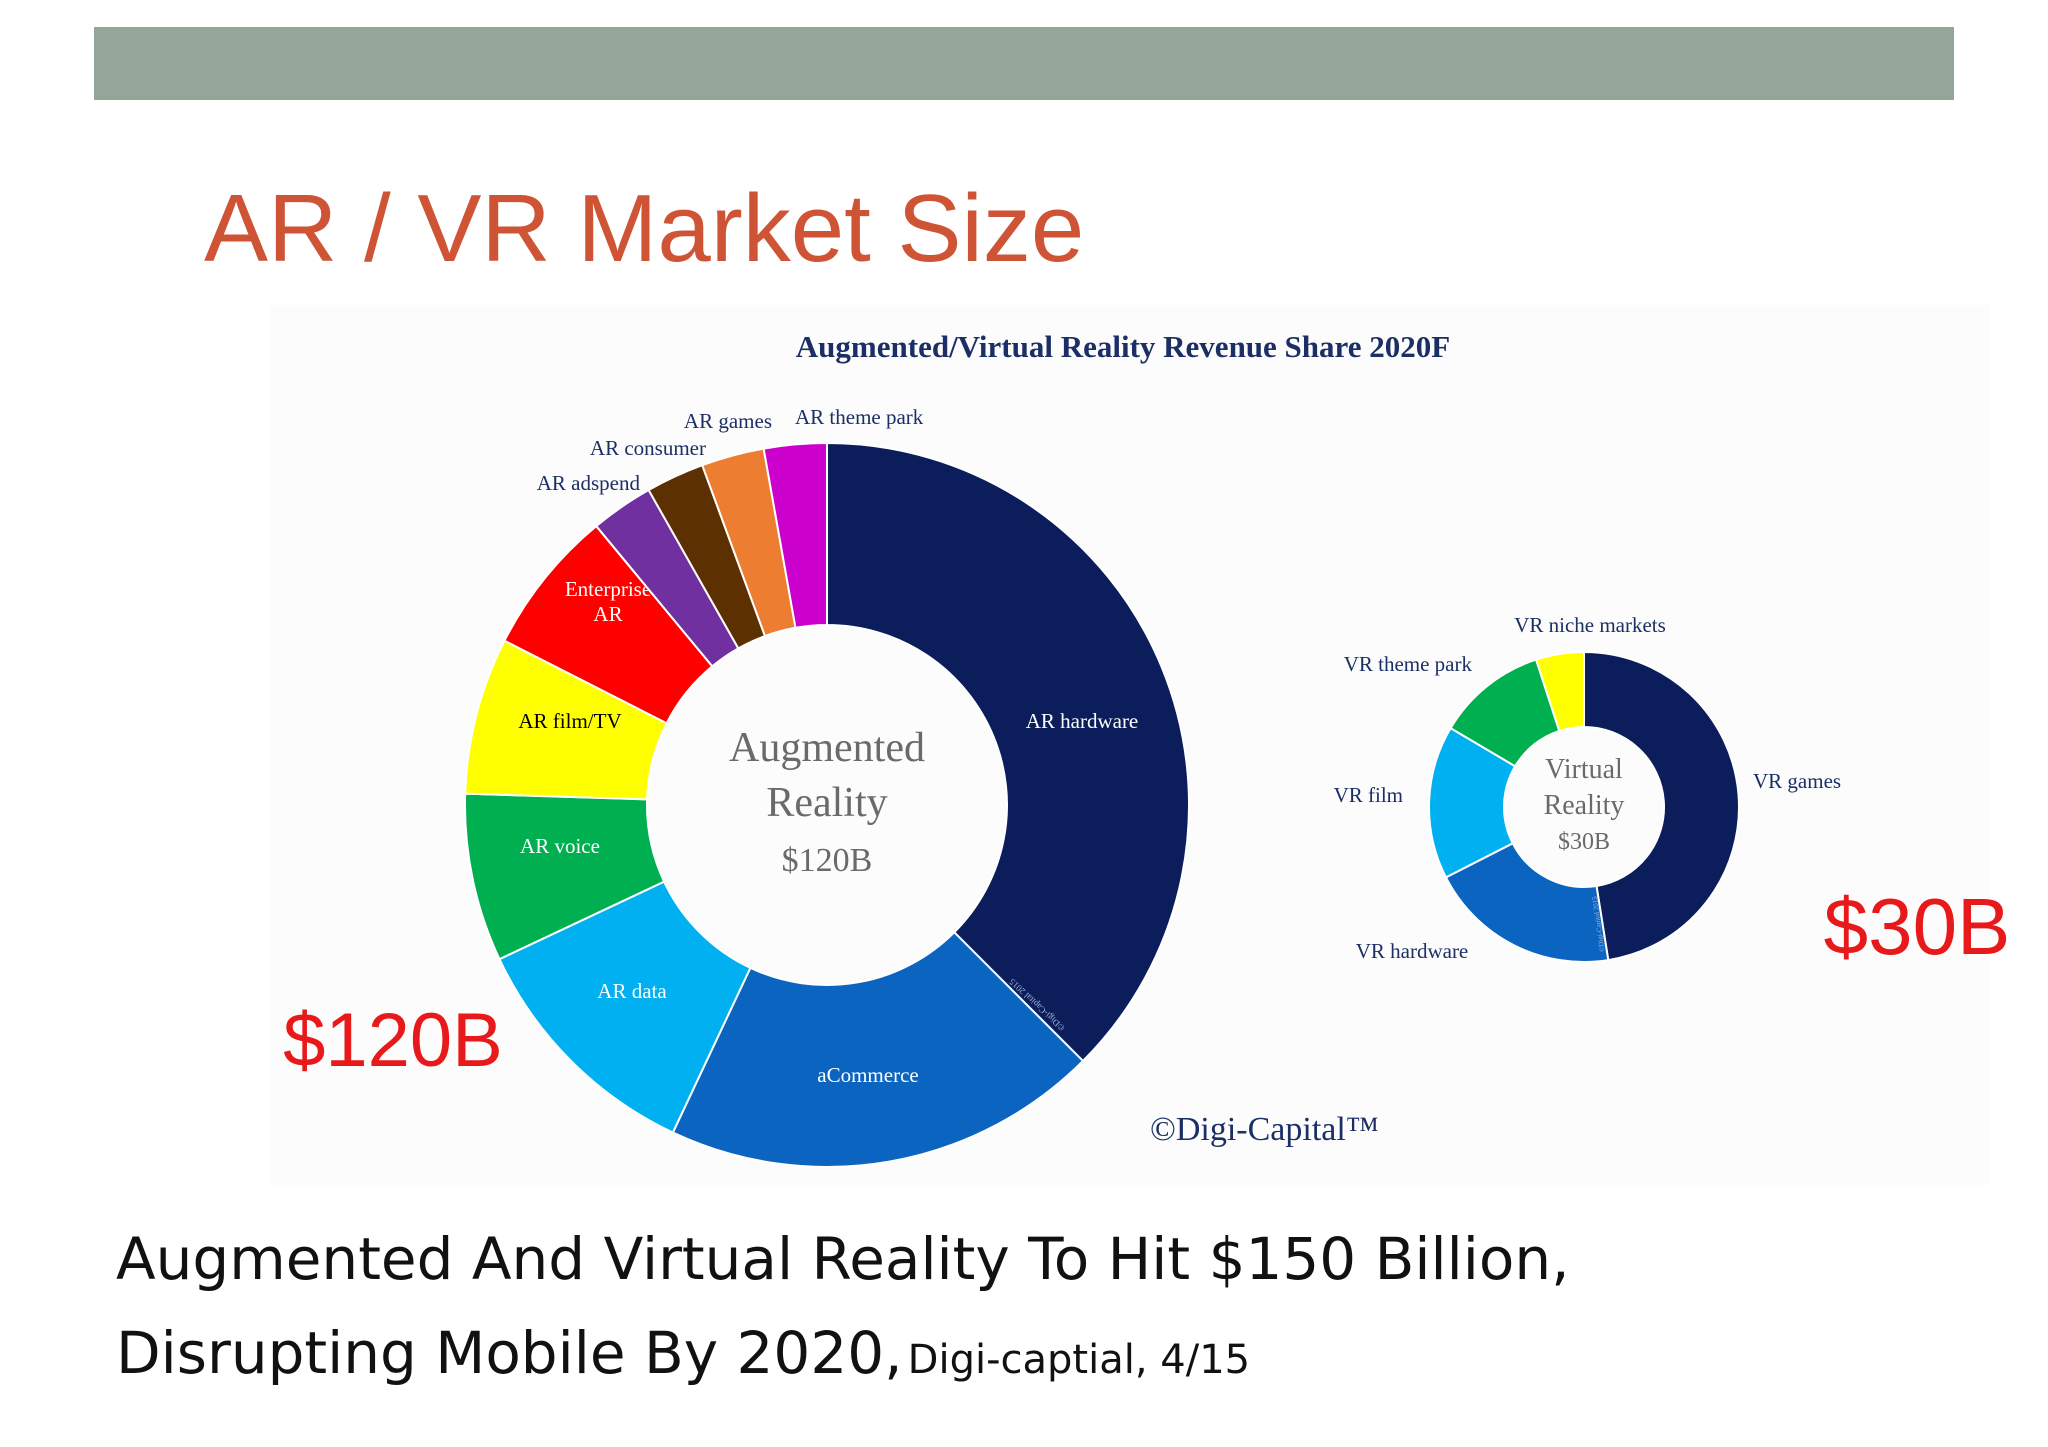  I want to click on slice-label-ar-adspend: AR adspend, so click(589, 483).